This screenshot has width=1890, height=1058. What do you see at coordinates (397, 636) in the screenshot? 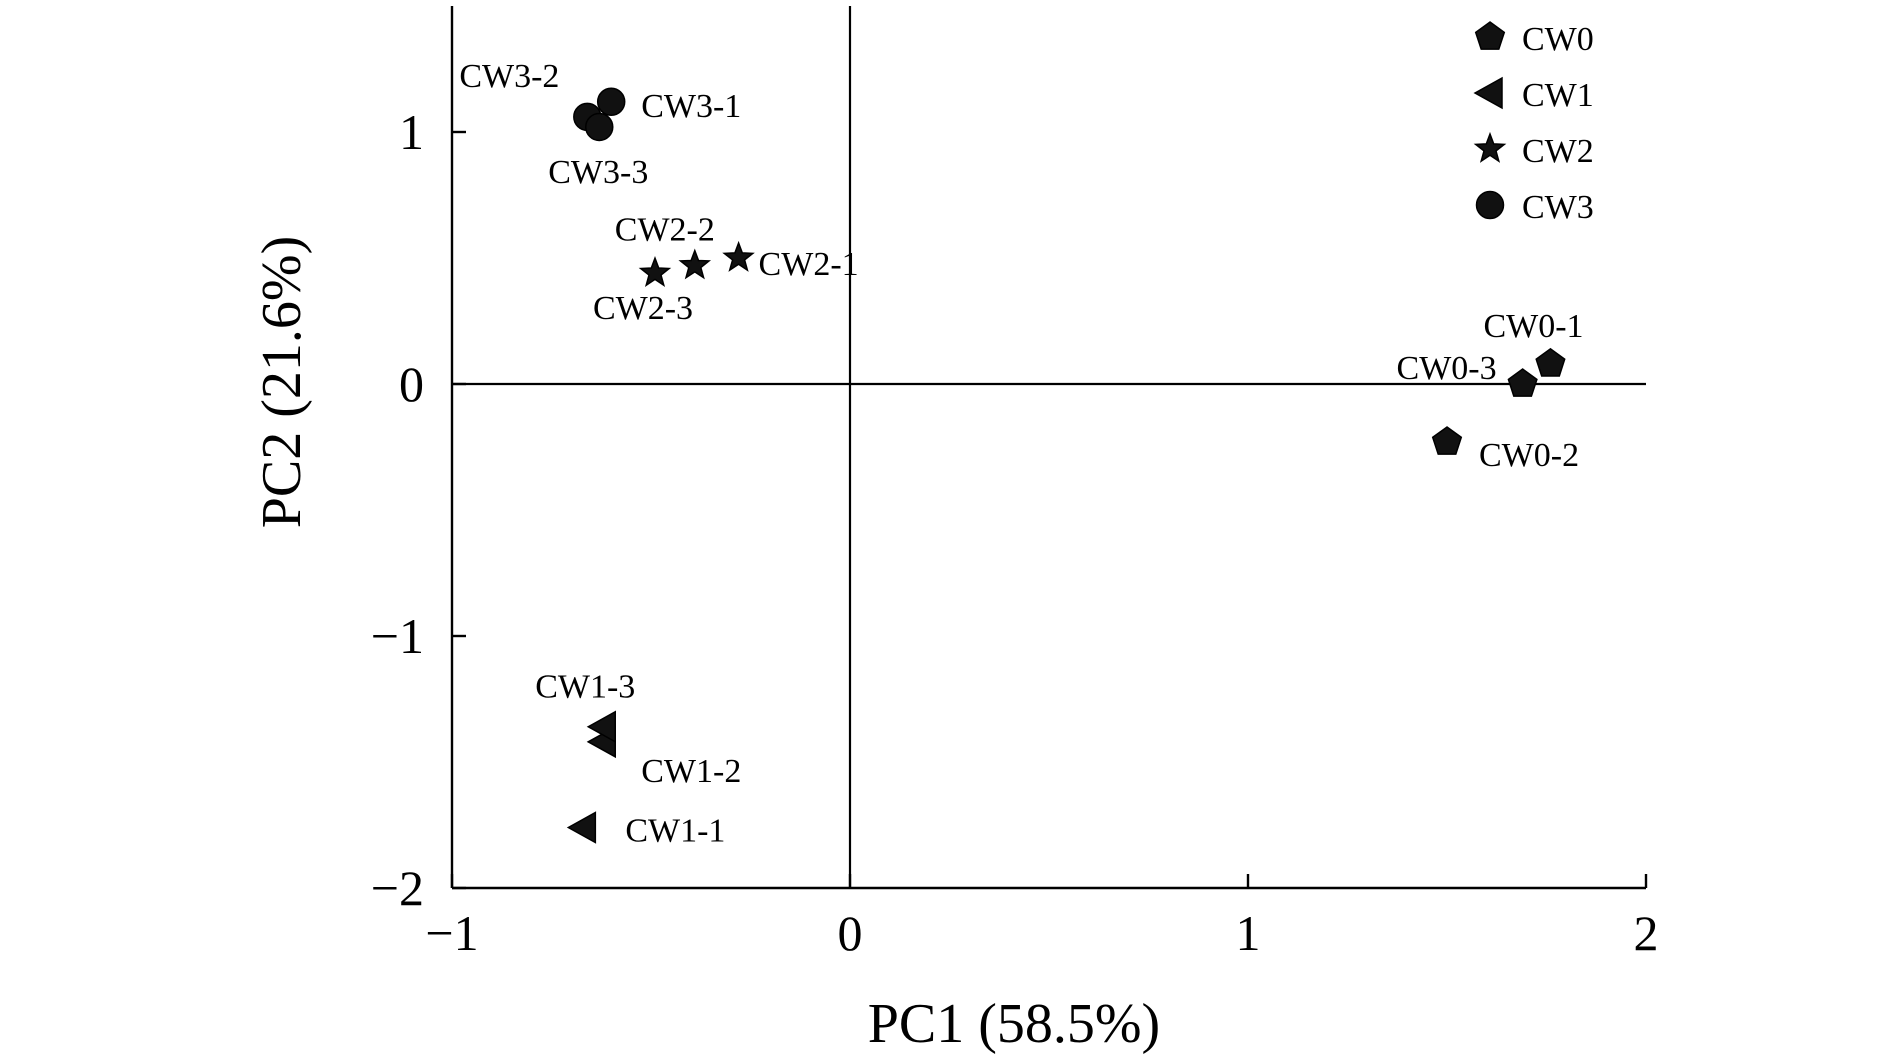
I see `y-tick-label: −1` at bounding box center [397, 636].